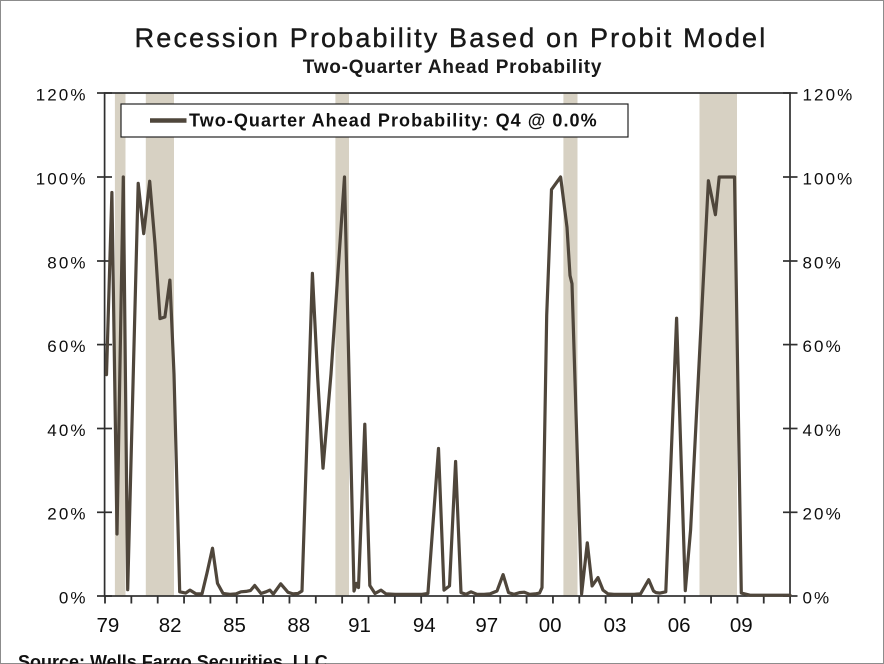  I want to click on svg-text: 88, so click(298, 625).